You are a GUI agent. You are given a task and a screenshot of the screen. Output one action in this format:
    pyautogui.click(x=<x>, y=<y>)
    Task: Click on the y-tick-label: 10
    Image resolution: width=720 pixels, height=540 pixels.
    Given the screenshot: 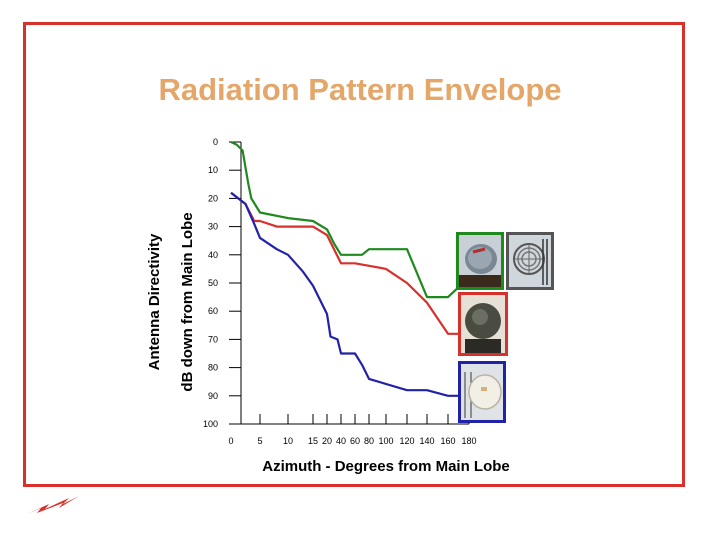 What is the action you would take?
    pyautogui.click(x=213, y=170)
    